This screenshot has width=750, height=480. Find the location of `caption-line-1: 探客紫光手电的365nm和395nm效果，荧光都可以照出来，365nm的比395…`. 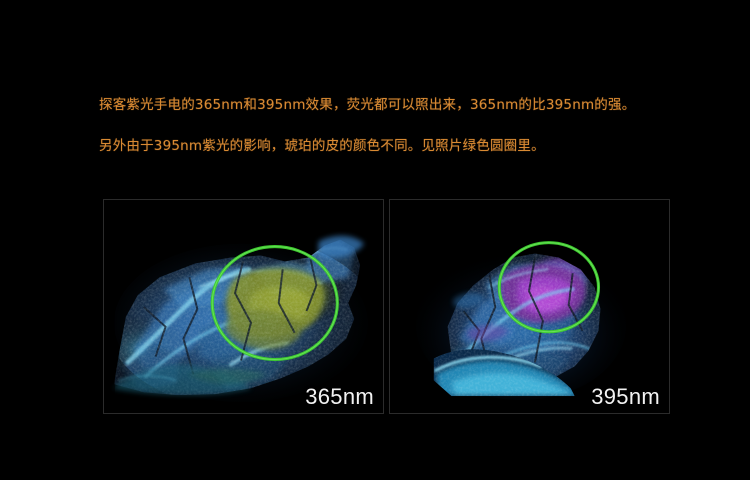

caption-line-1: 探客紫光手电的365nm和395nm效果，荧光都可以照出来，365nm的比395… is located at coordinates (367, 105).